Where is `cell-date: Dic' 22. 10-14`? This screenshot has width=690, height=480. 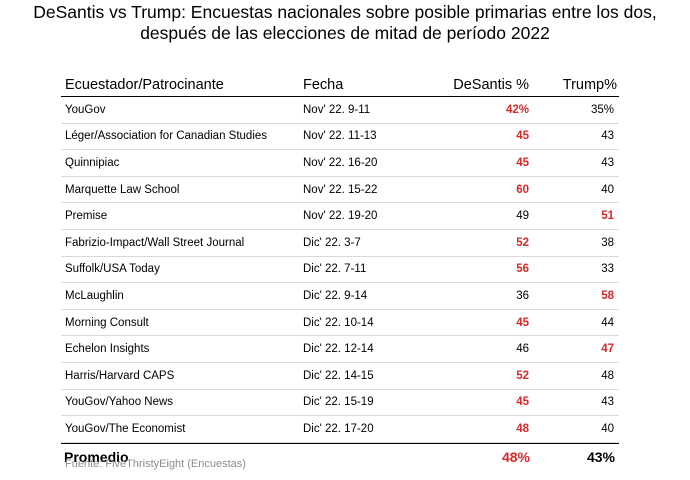 cell-date: Dic' 22. 10-14 is located at coordinates (338, 322).